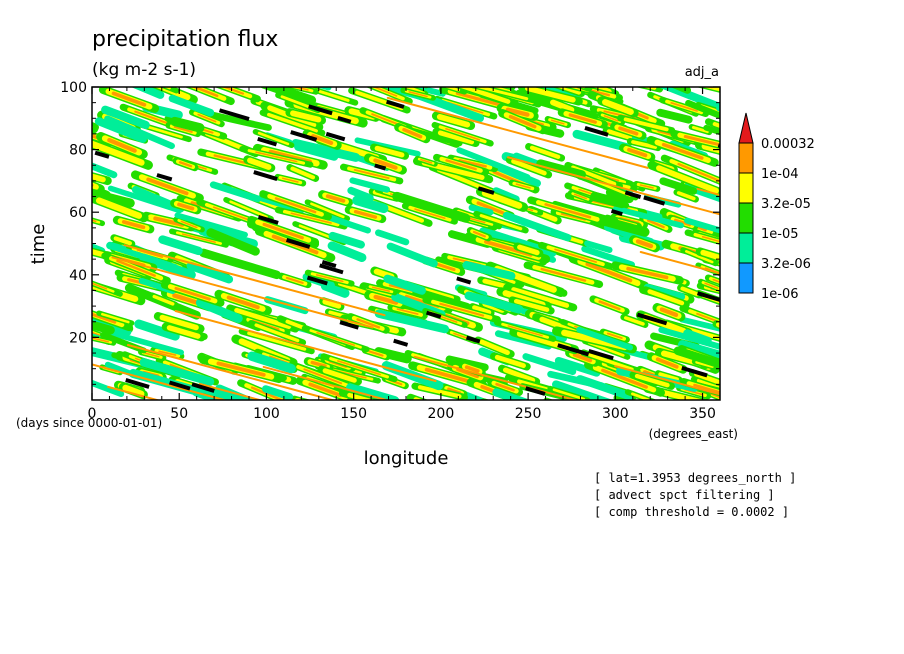 This screenshot has width=904, height=654. I want to click on annotation-line: [ advect spct filtering ], so click(684, 495).